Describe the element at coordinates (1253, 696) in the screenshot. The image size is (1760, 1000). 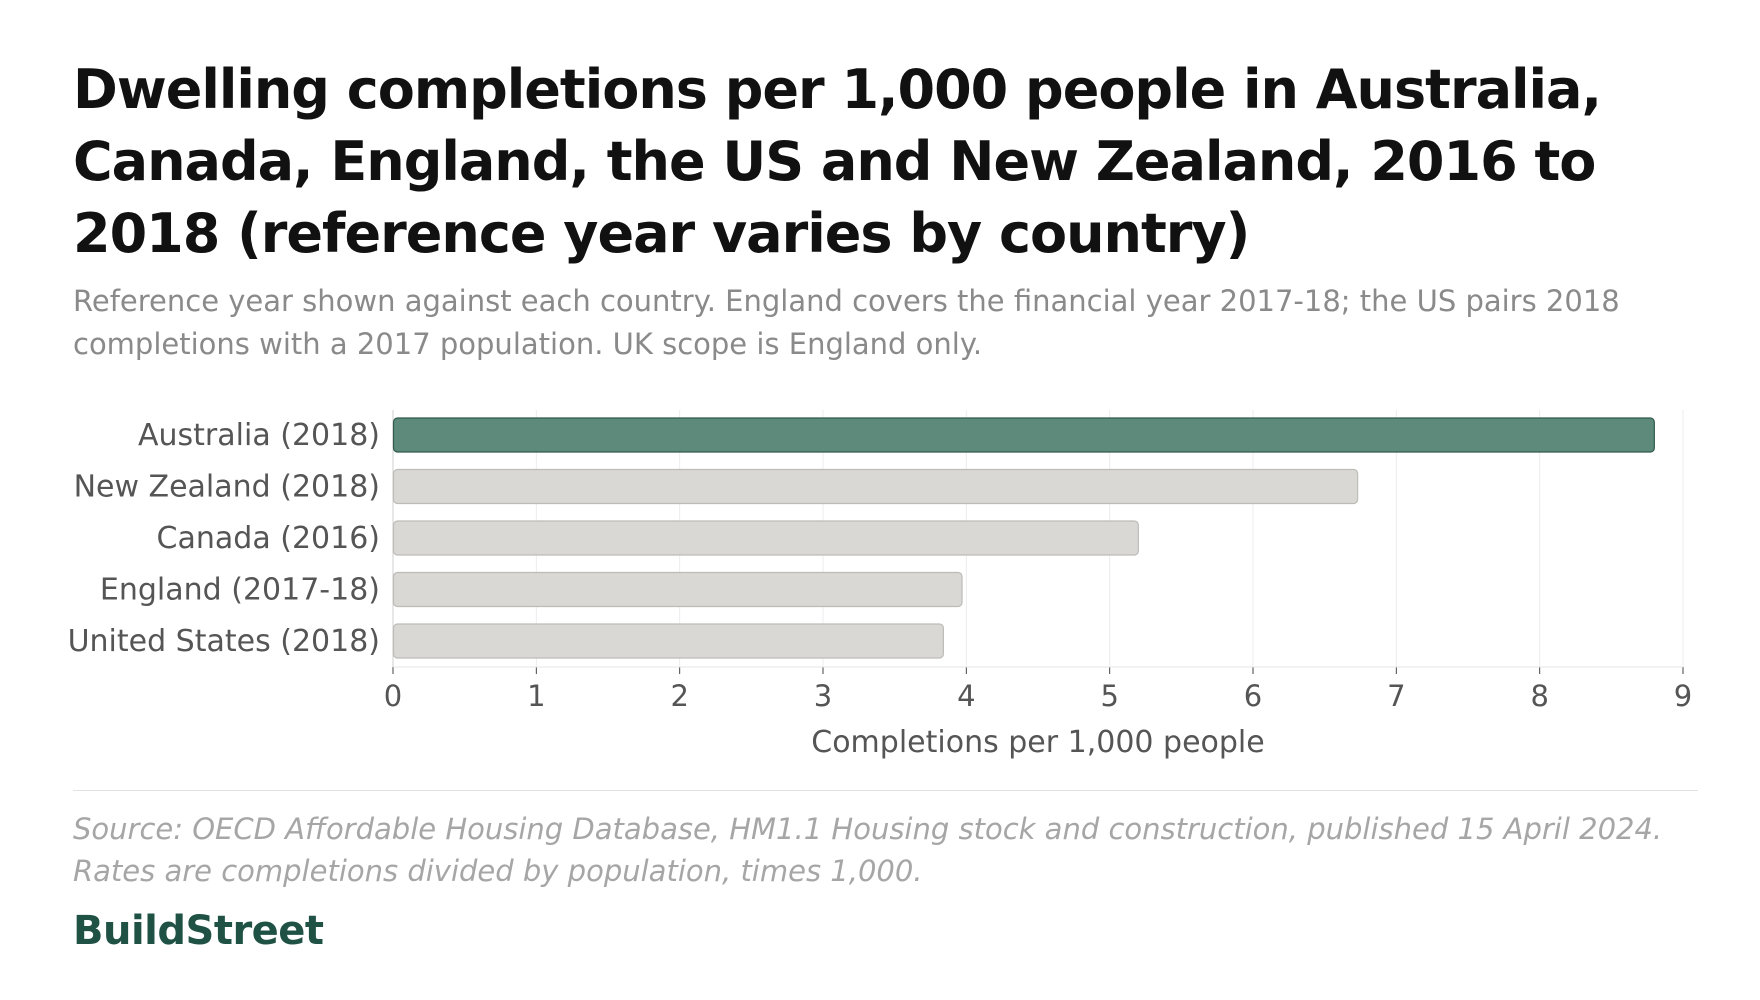
I see `x-tick-label: 6` at that location.